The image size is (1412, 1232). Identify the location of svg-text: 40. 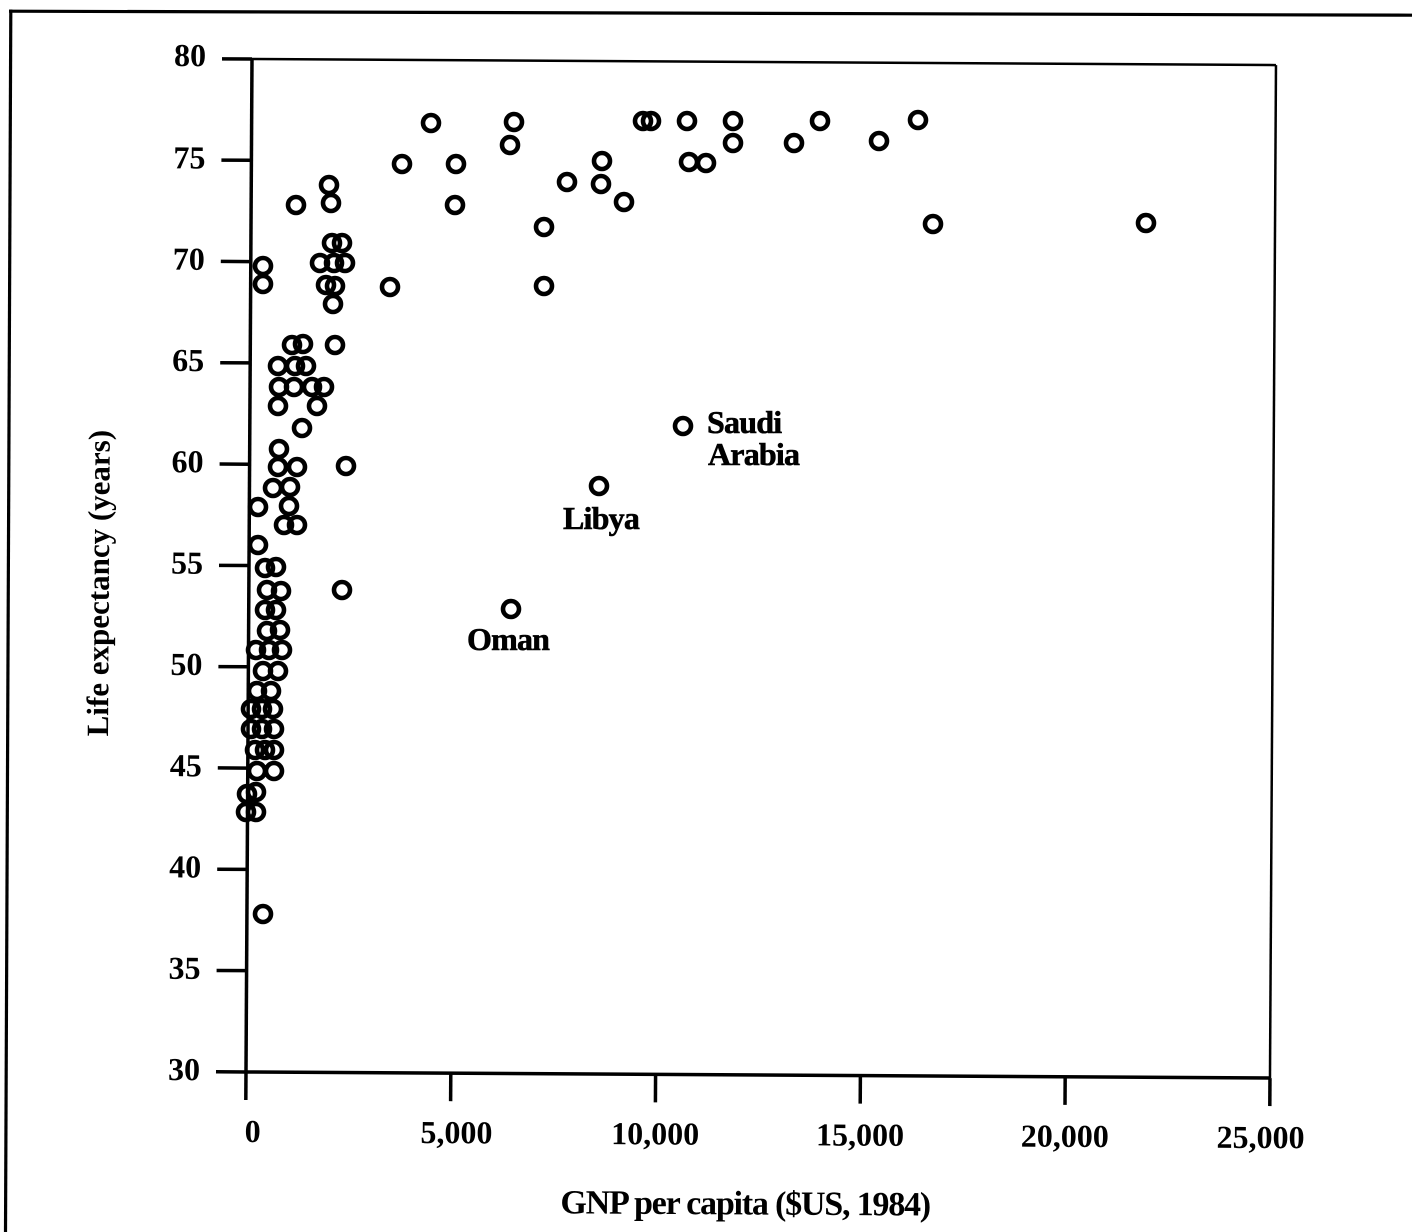
(185, 866).